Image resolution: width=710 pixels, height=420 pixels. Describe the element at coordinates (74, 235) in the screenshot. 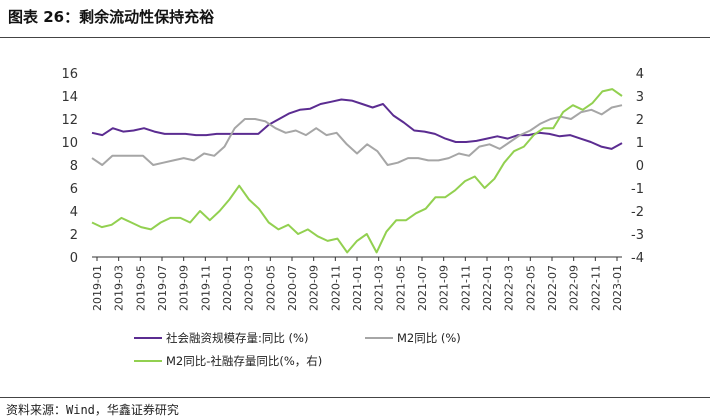

I see `y-left-tick-label: 2` at that location.